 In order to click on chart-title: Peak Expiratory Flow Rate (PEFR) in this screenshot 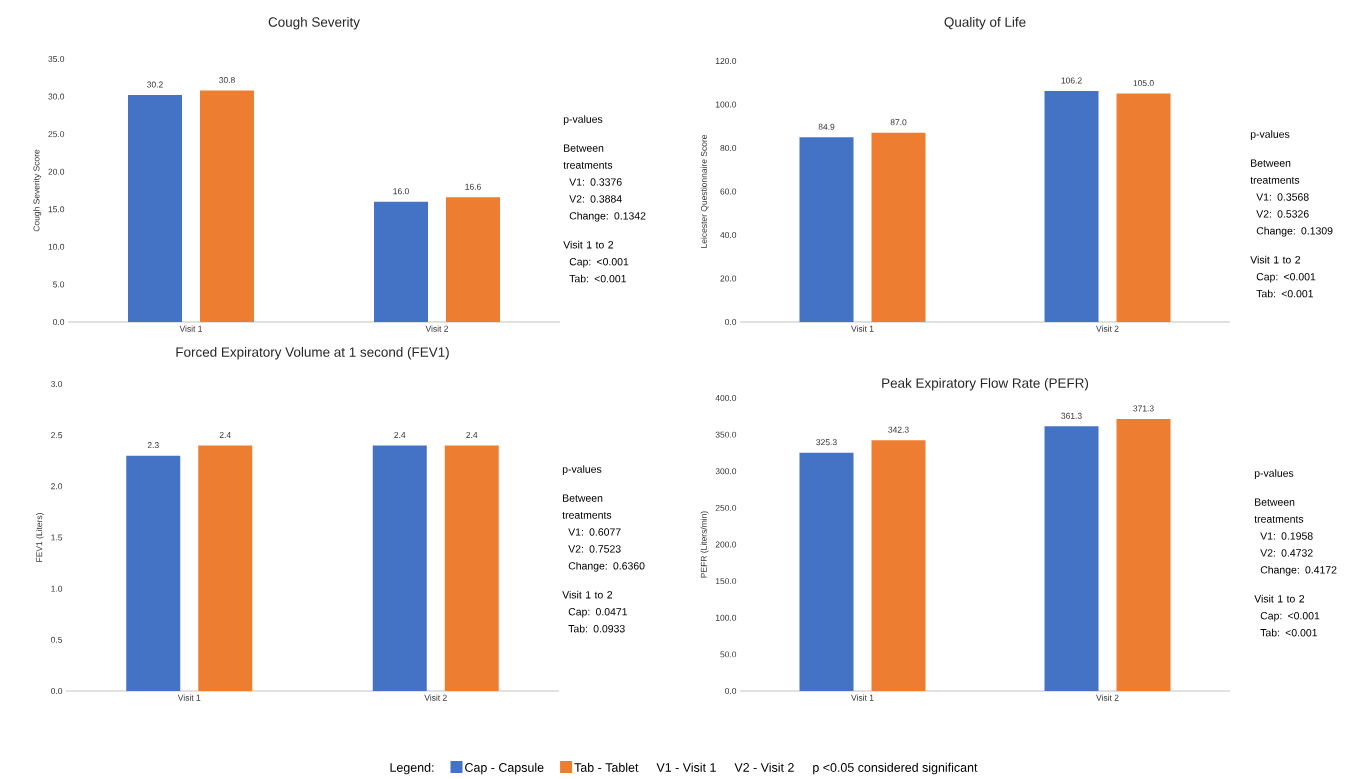, I will do `click(985, 384)`.